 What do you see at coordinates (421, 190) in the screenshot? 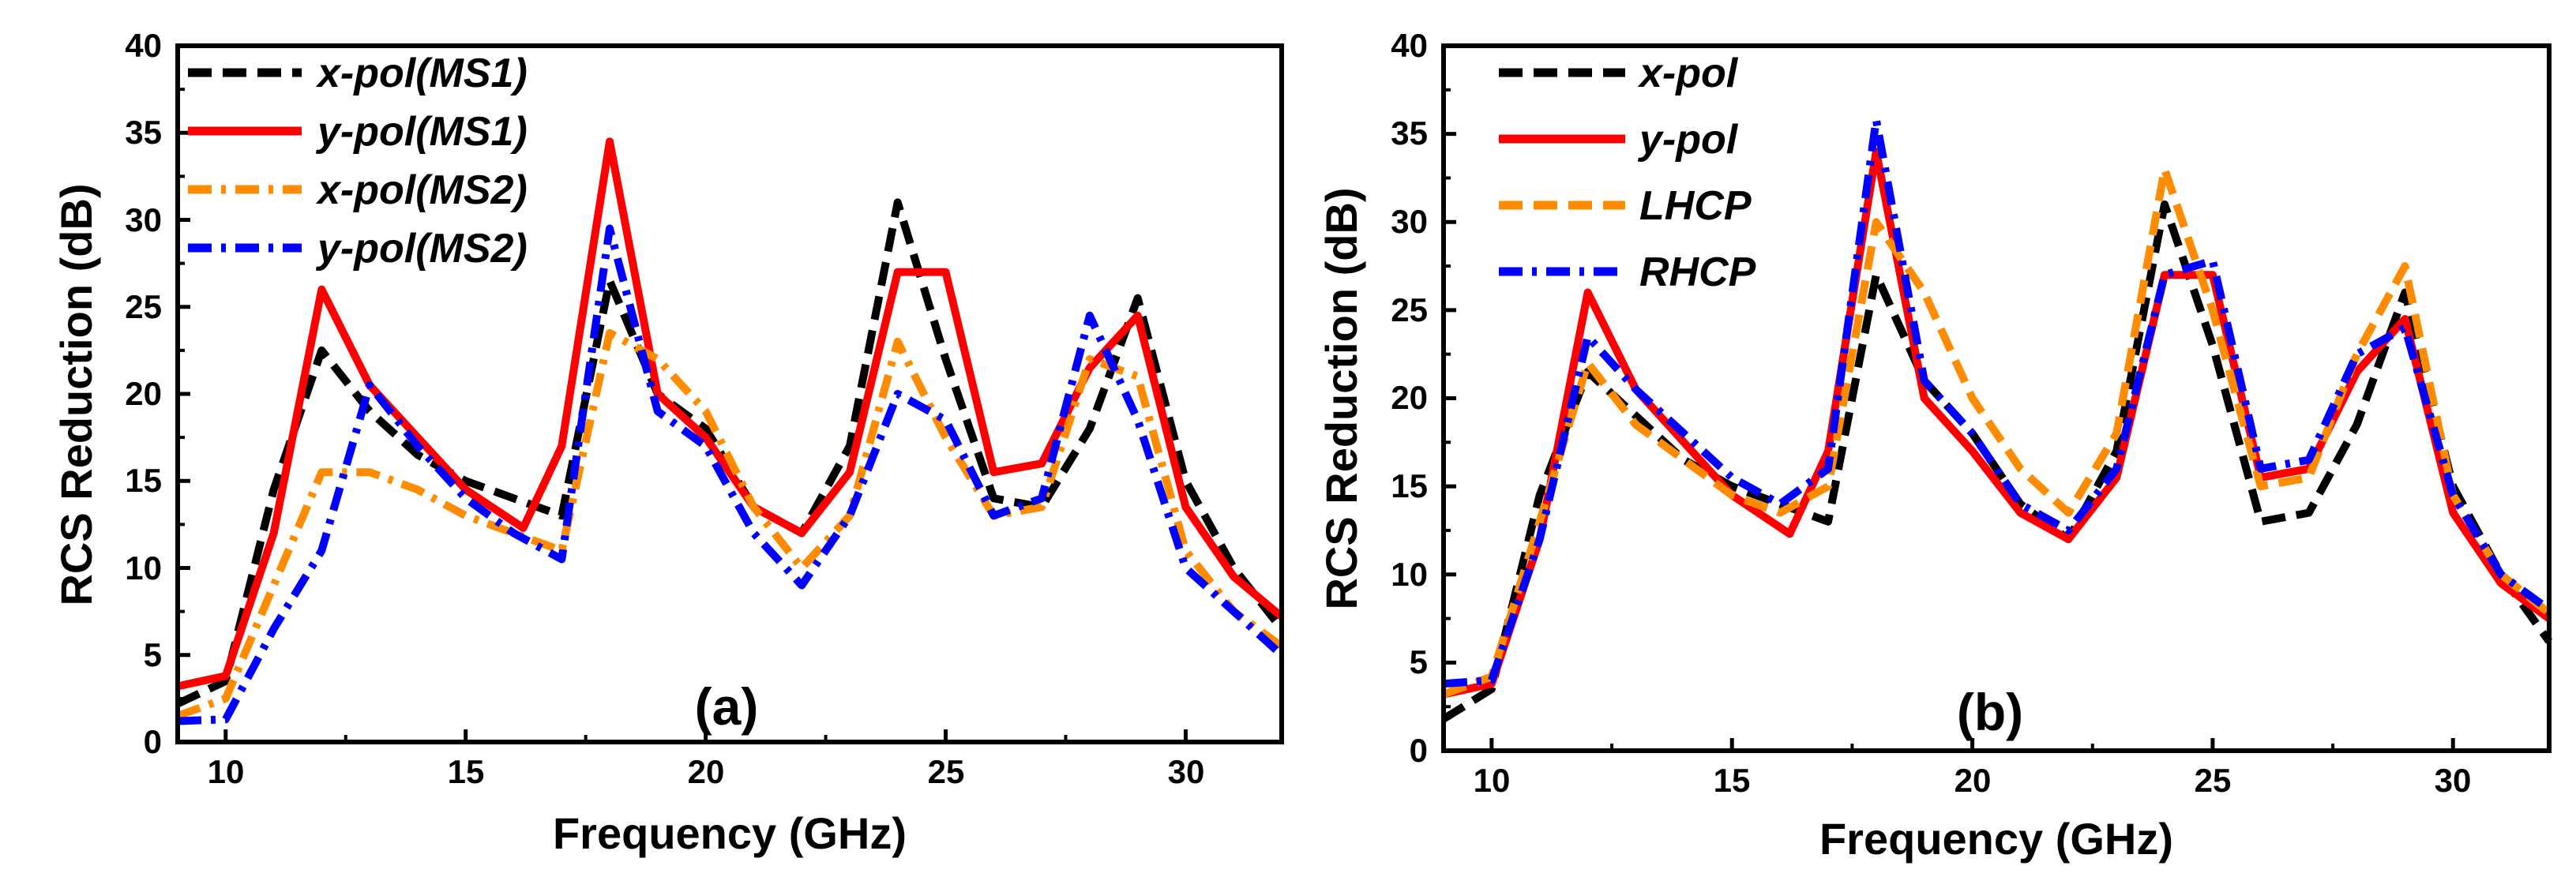
I see `legend-label: x-pol(MS2)` at bounding box center [421, 190].